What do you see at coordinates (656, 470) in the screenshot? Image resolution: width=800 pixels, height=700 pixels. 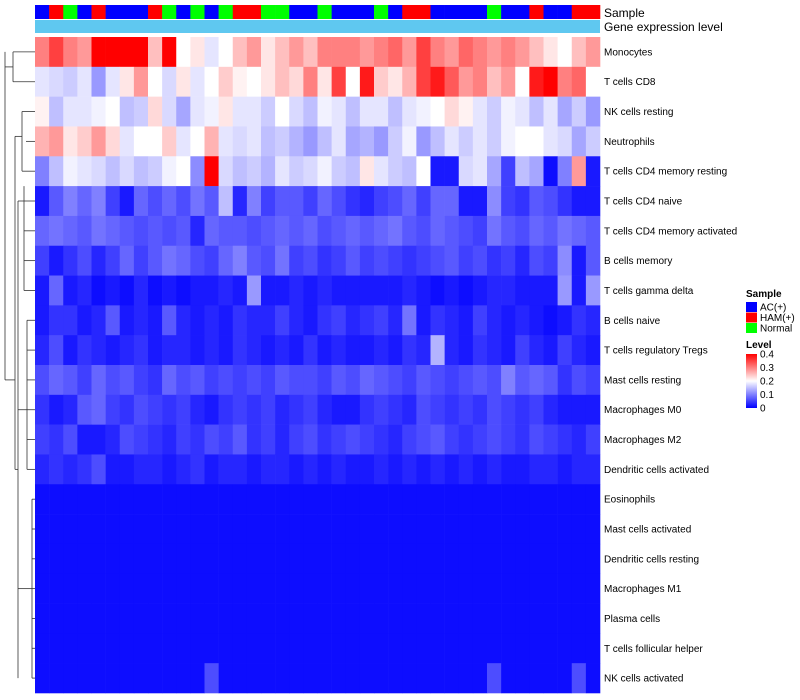 I see `row-label: Dendritic cells activated` at bounding box center [656, 470].